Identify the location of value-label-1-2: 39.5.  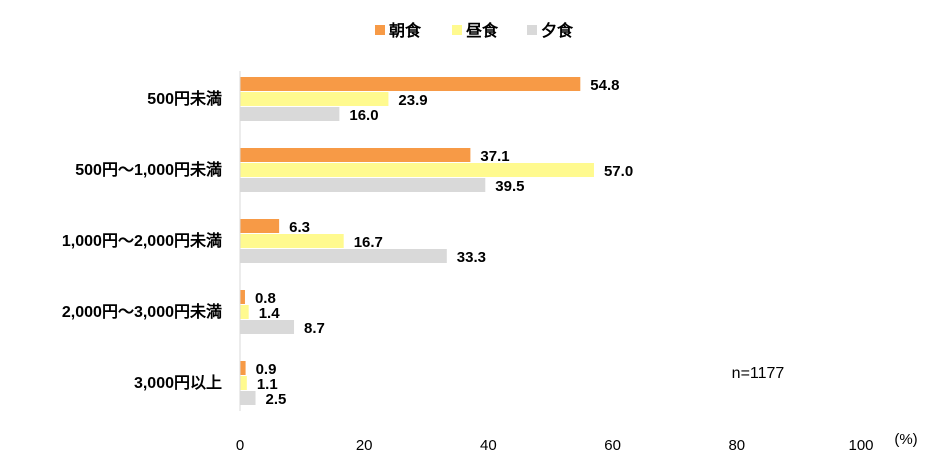
(509, 186).